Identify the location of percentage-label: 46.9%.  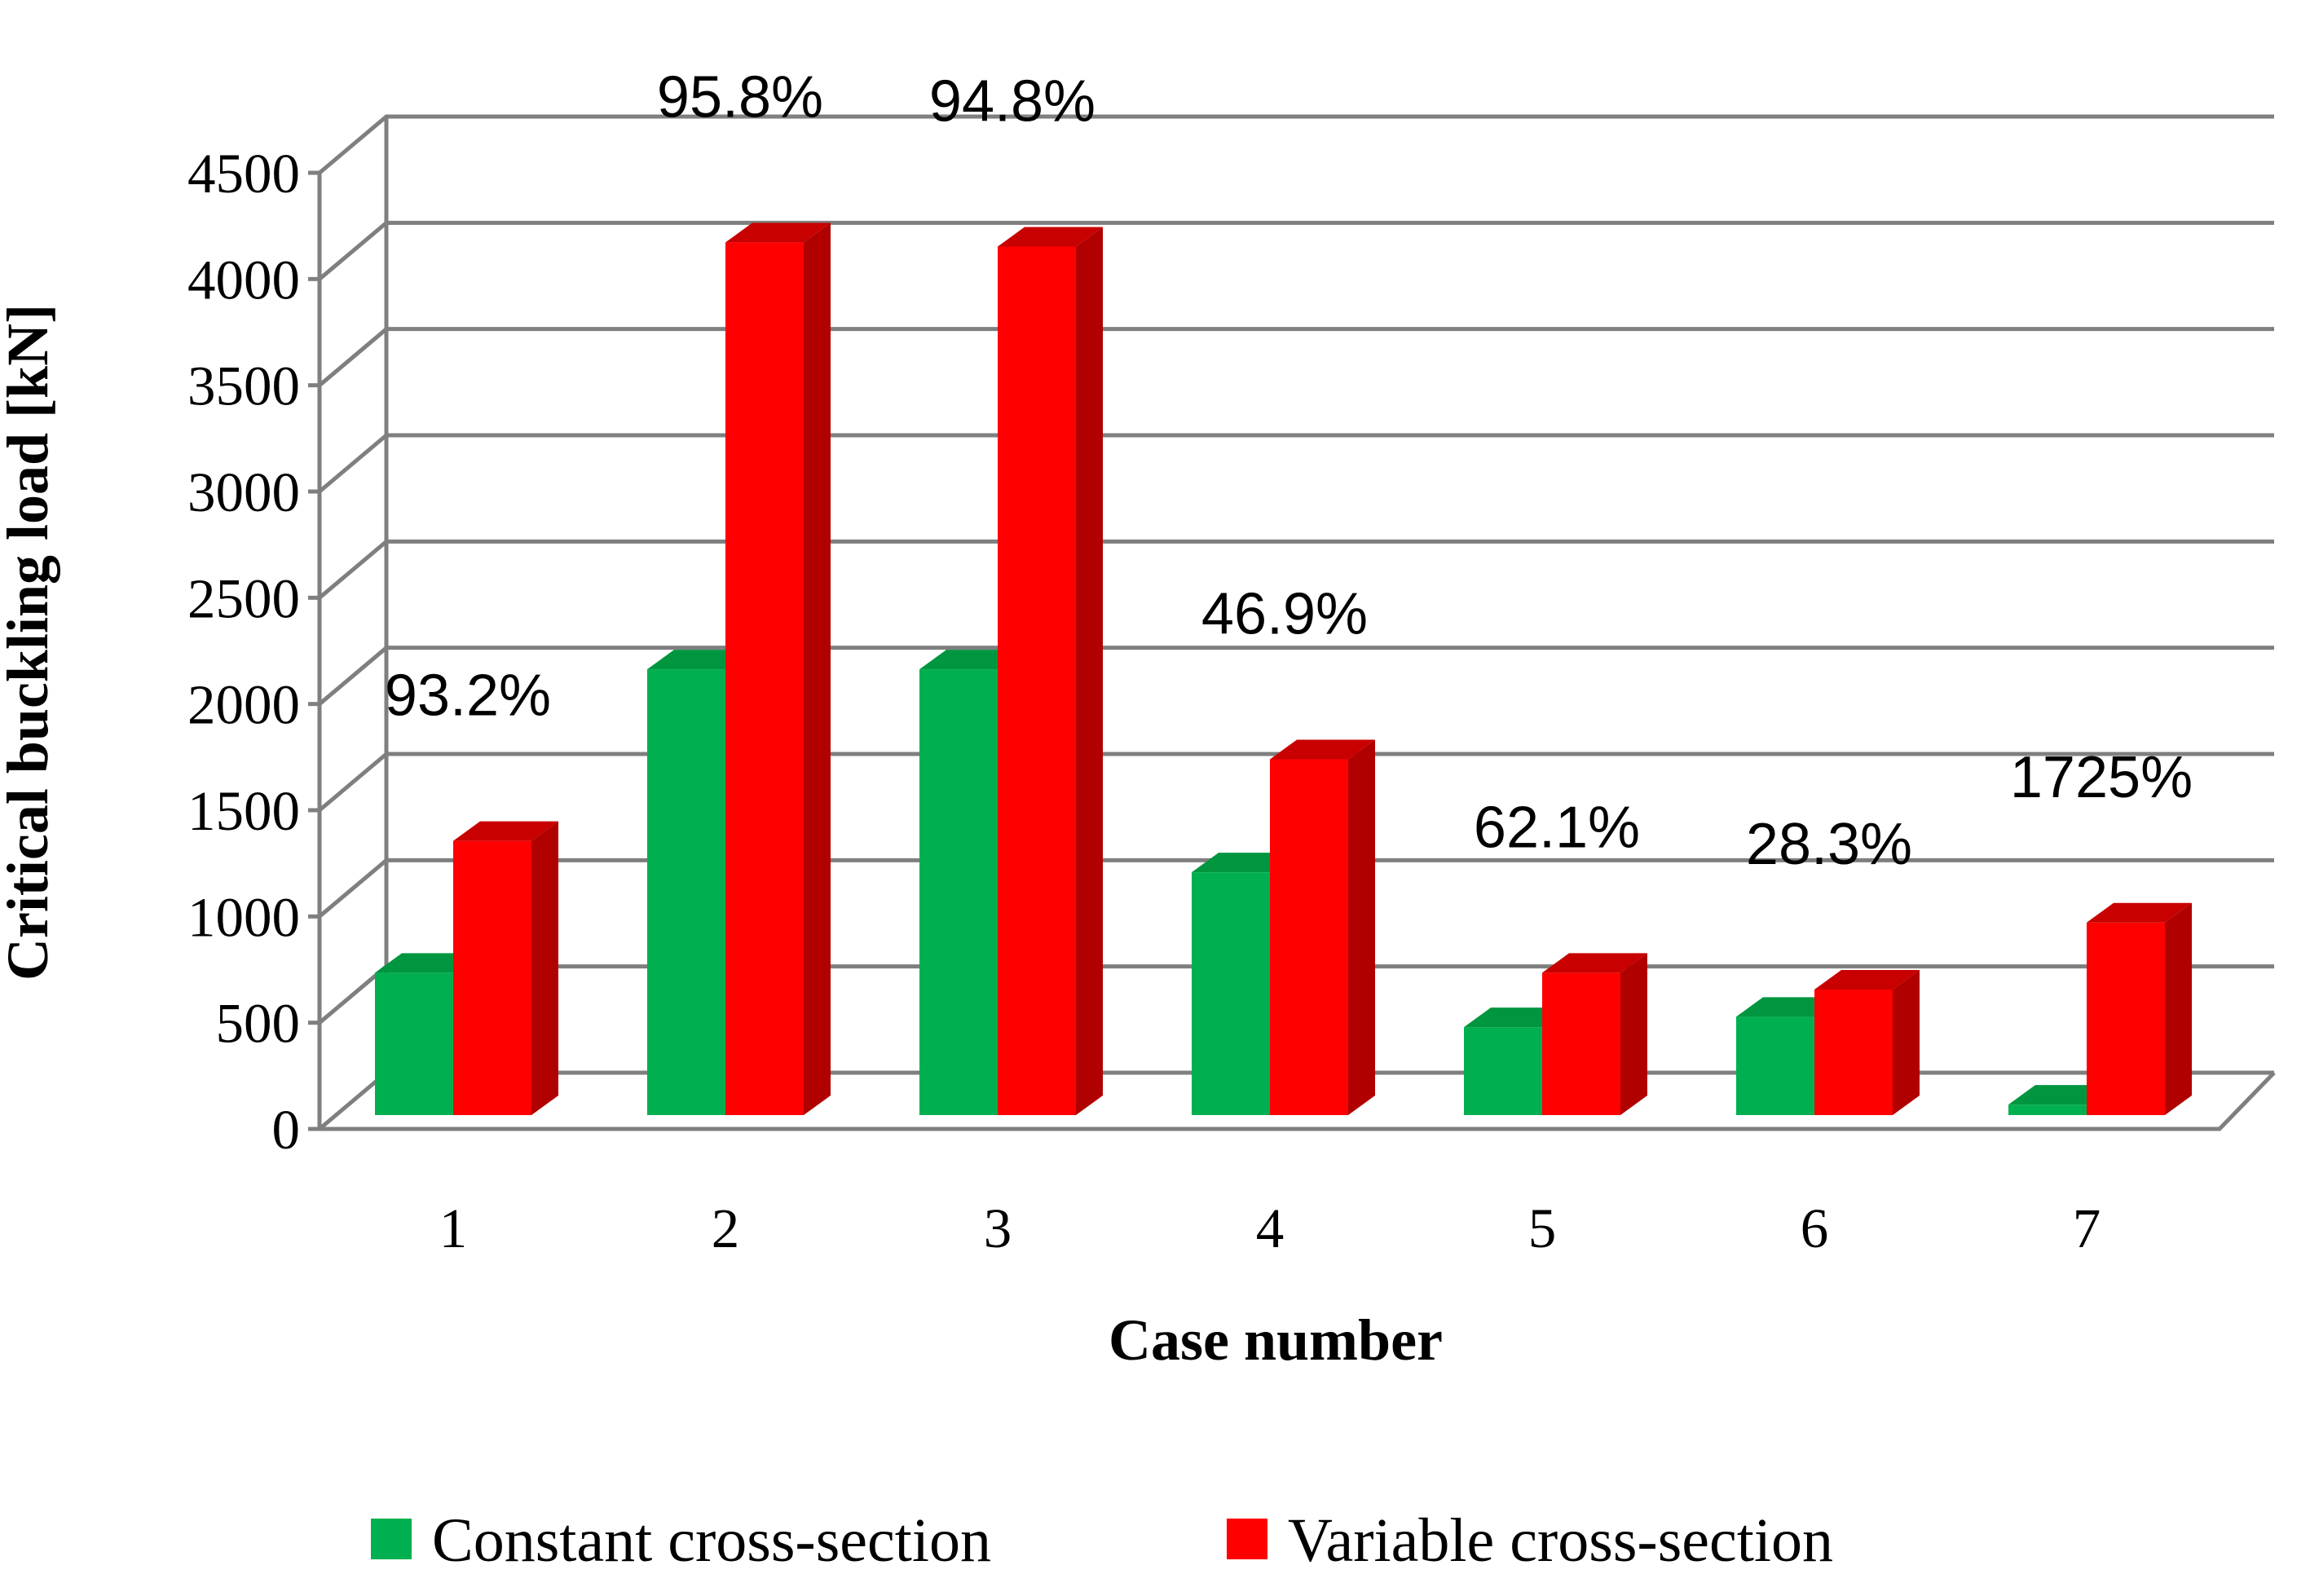
(1284, 614).